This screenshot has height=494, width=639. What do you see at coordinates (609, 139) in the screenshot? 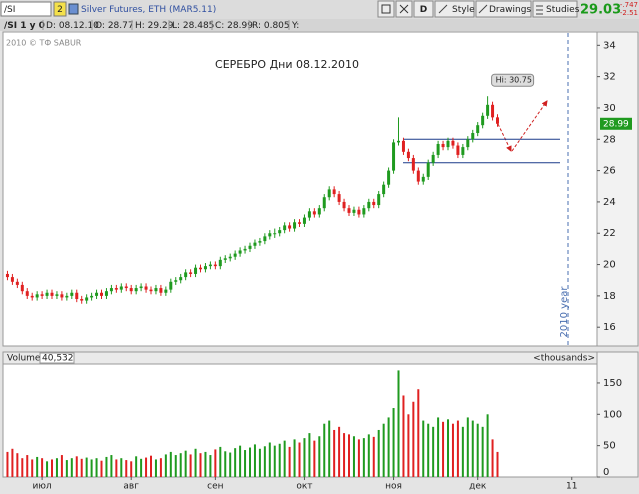
I see `y-tick-label: 28` at bounding box center [609, 139].